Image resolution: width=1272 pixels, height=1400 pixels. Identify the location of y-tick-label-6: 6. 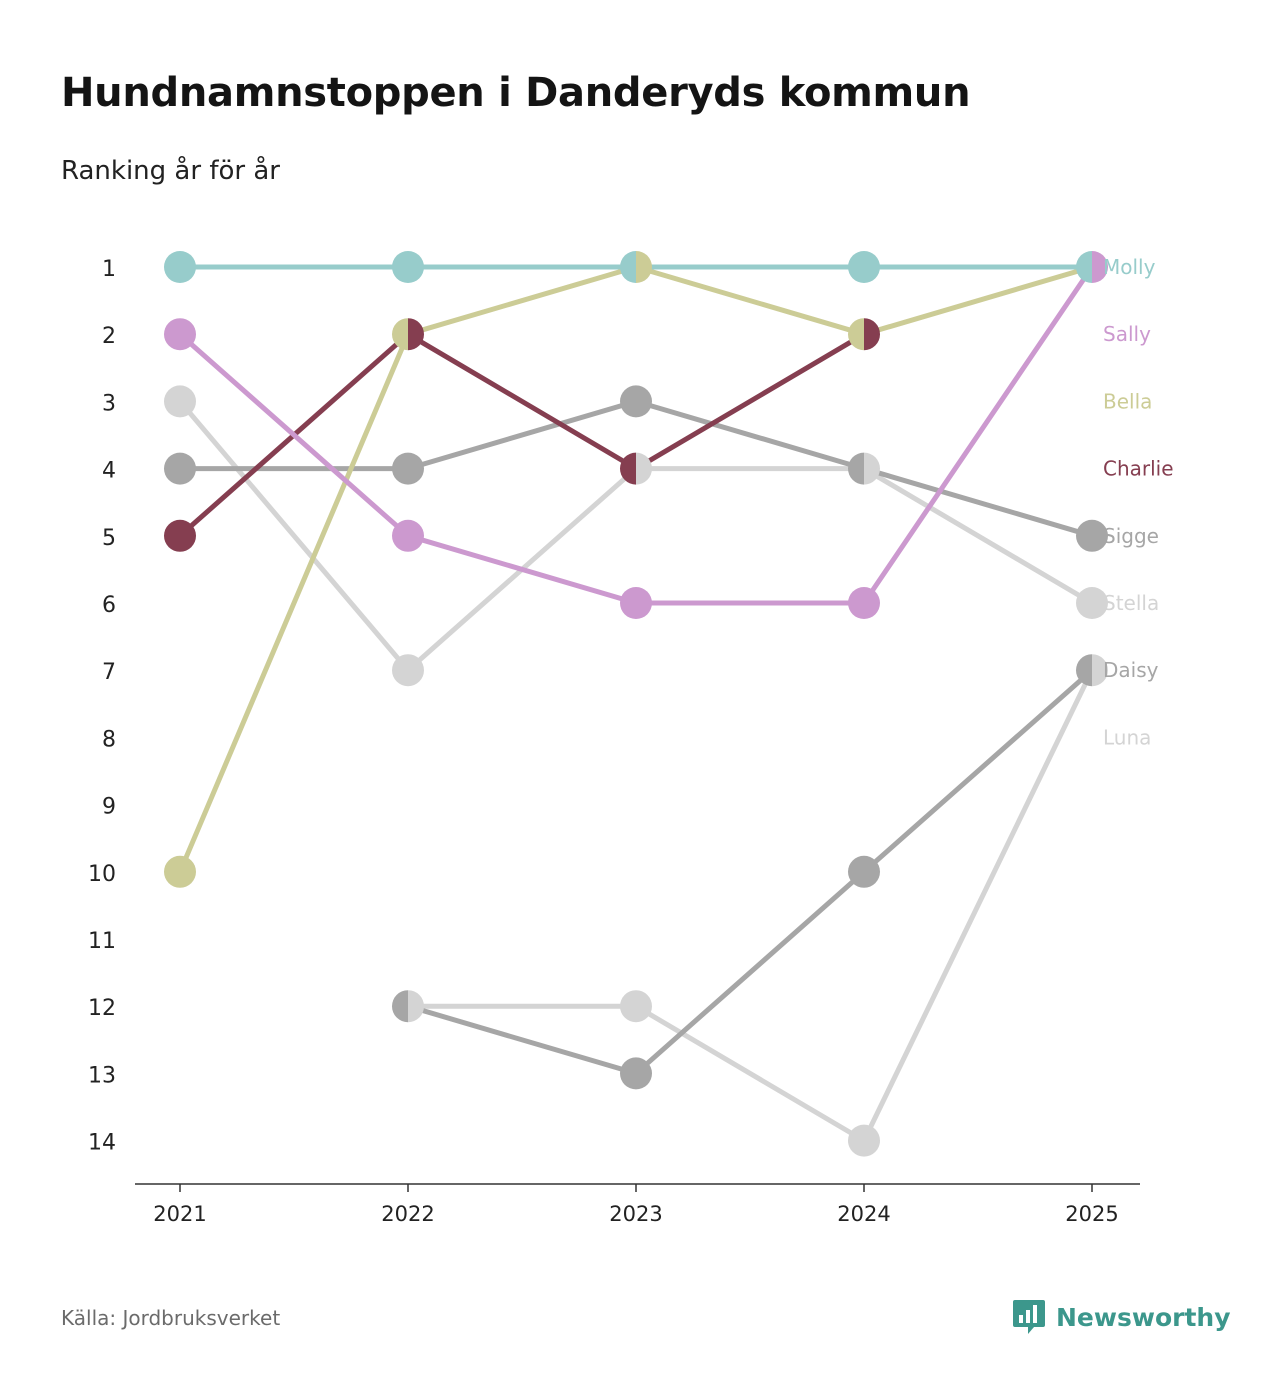
(109, 605).